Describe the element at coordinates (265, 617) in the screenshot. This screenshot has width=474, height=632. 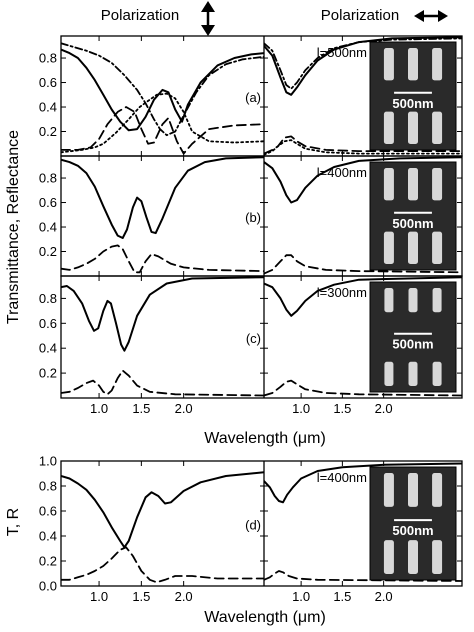
I see `bottom-x-axis-title: Wavelength (μm)` at that location.